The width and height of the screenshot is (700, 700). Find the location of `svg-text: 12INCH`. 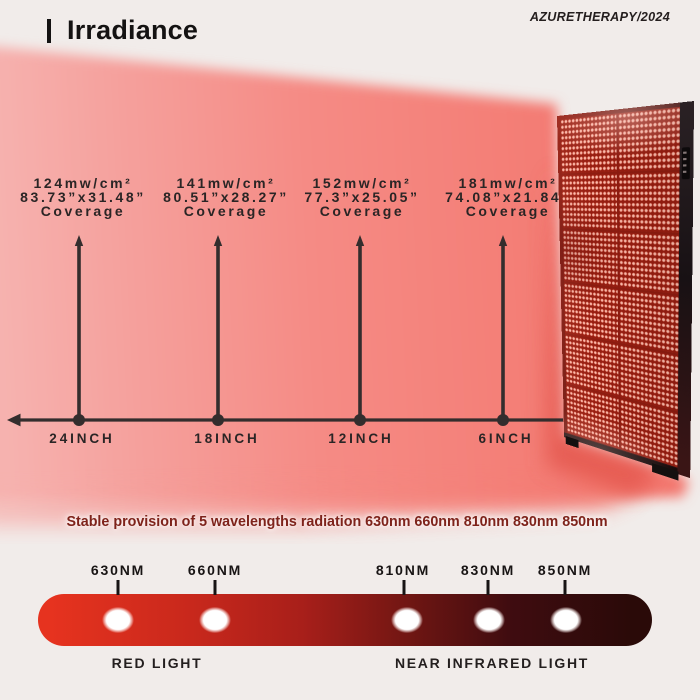

svg-text: 12INCH is located at coordinates (360, 438).